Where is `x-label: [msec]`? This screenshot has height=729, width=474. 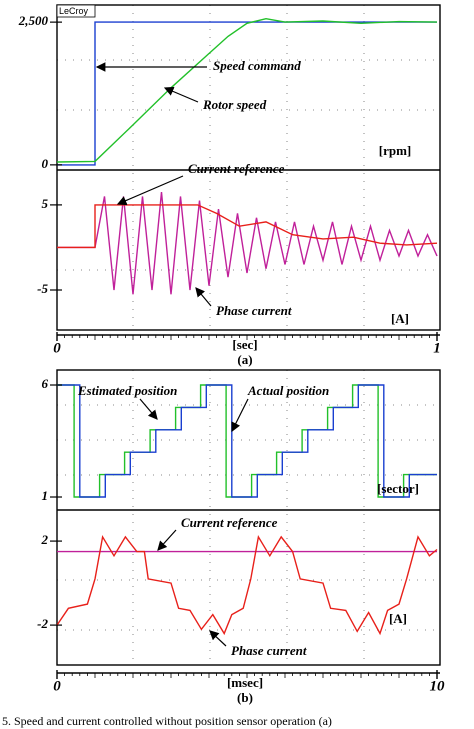
x-label: [msec] is located at coordinates (245, 682).